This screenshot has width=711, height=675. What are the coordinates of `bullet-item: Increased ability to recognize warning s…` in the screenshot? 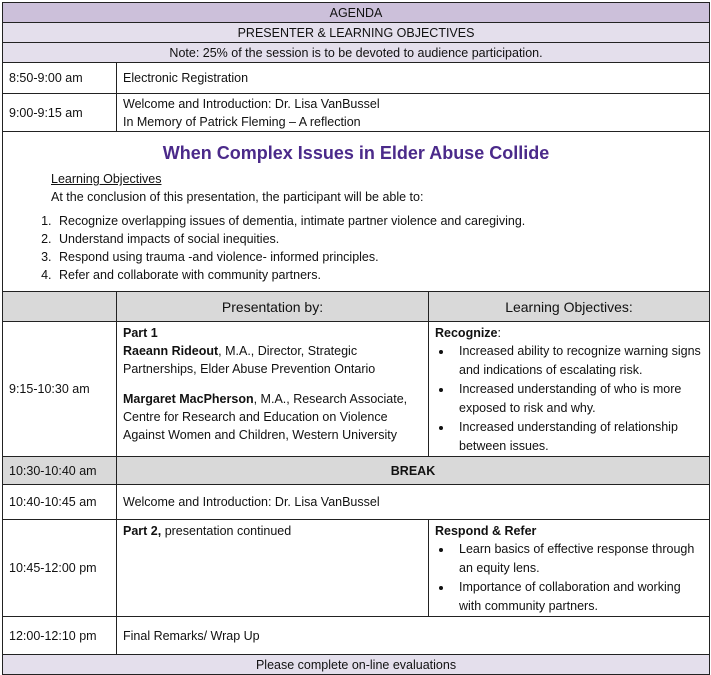 It's located at (578, 361).